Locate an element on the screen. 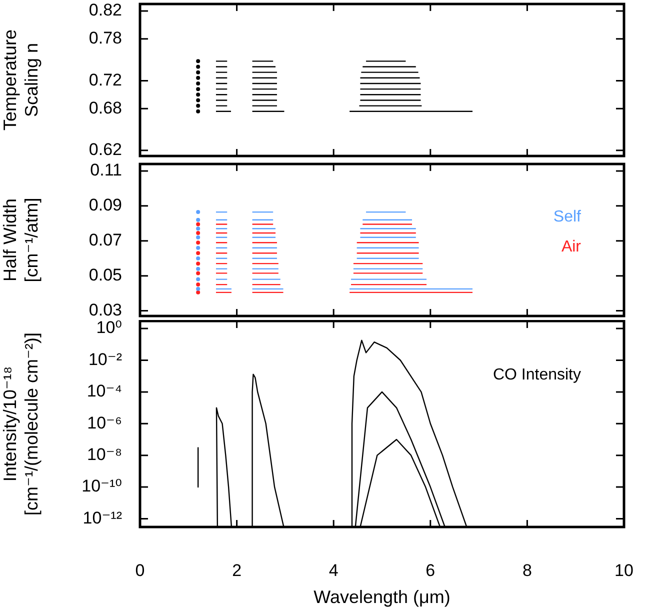 The height and width of the screenshot is (613, 648). y-tick-label: 10⁻⁴ is located at coordinates (104, 391).